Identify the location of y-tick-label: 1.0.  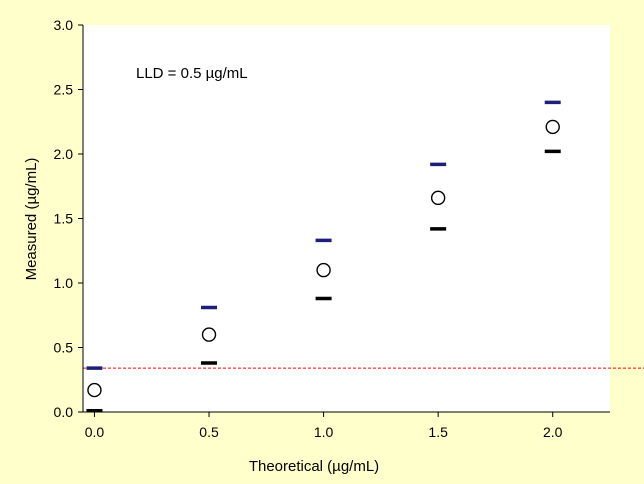
(64, 283).